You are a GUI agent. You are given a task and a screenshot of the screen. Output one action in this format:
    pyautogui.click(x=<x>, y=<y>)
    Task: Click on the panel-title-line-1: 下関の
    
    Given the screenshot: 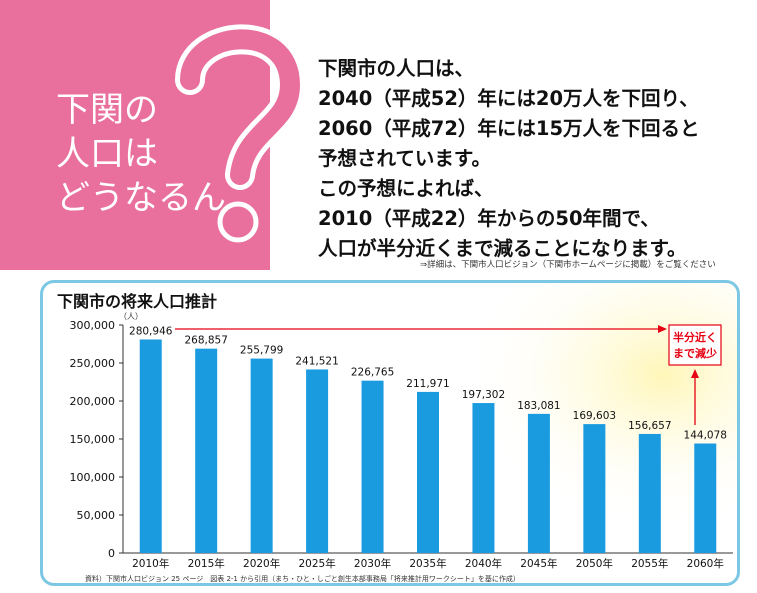 What is the action you would take?
    pyautogui.click(x=107, y=110)
    